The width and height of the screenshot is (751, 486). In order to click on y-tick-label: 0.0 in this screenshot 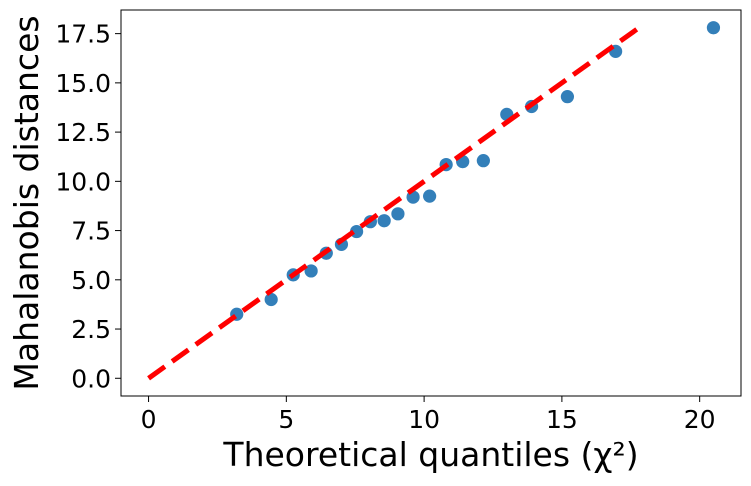, I will do `click(91, 378)`.